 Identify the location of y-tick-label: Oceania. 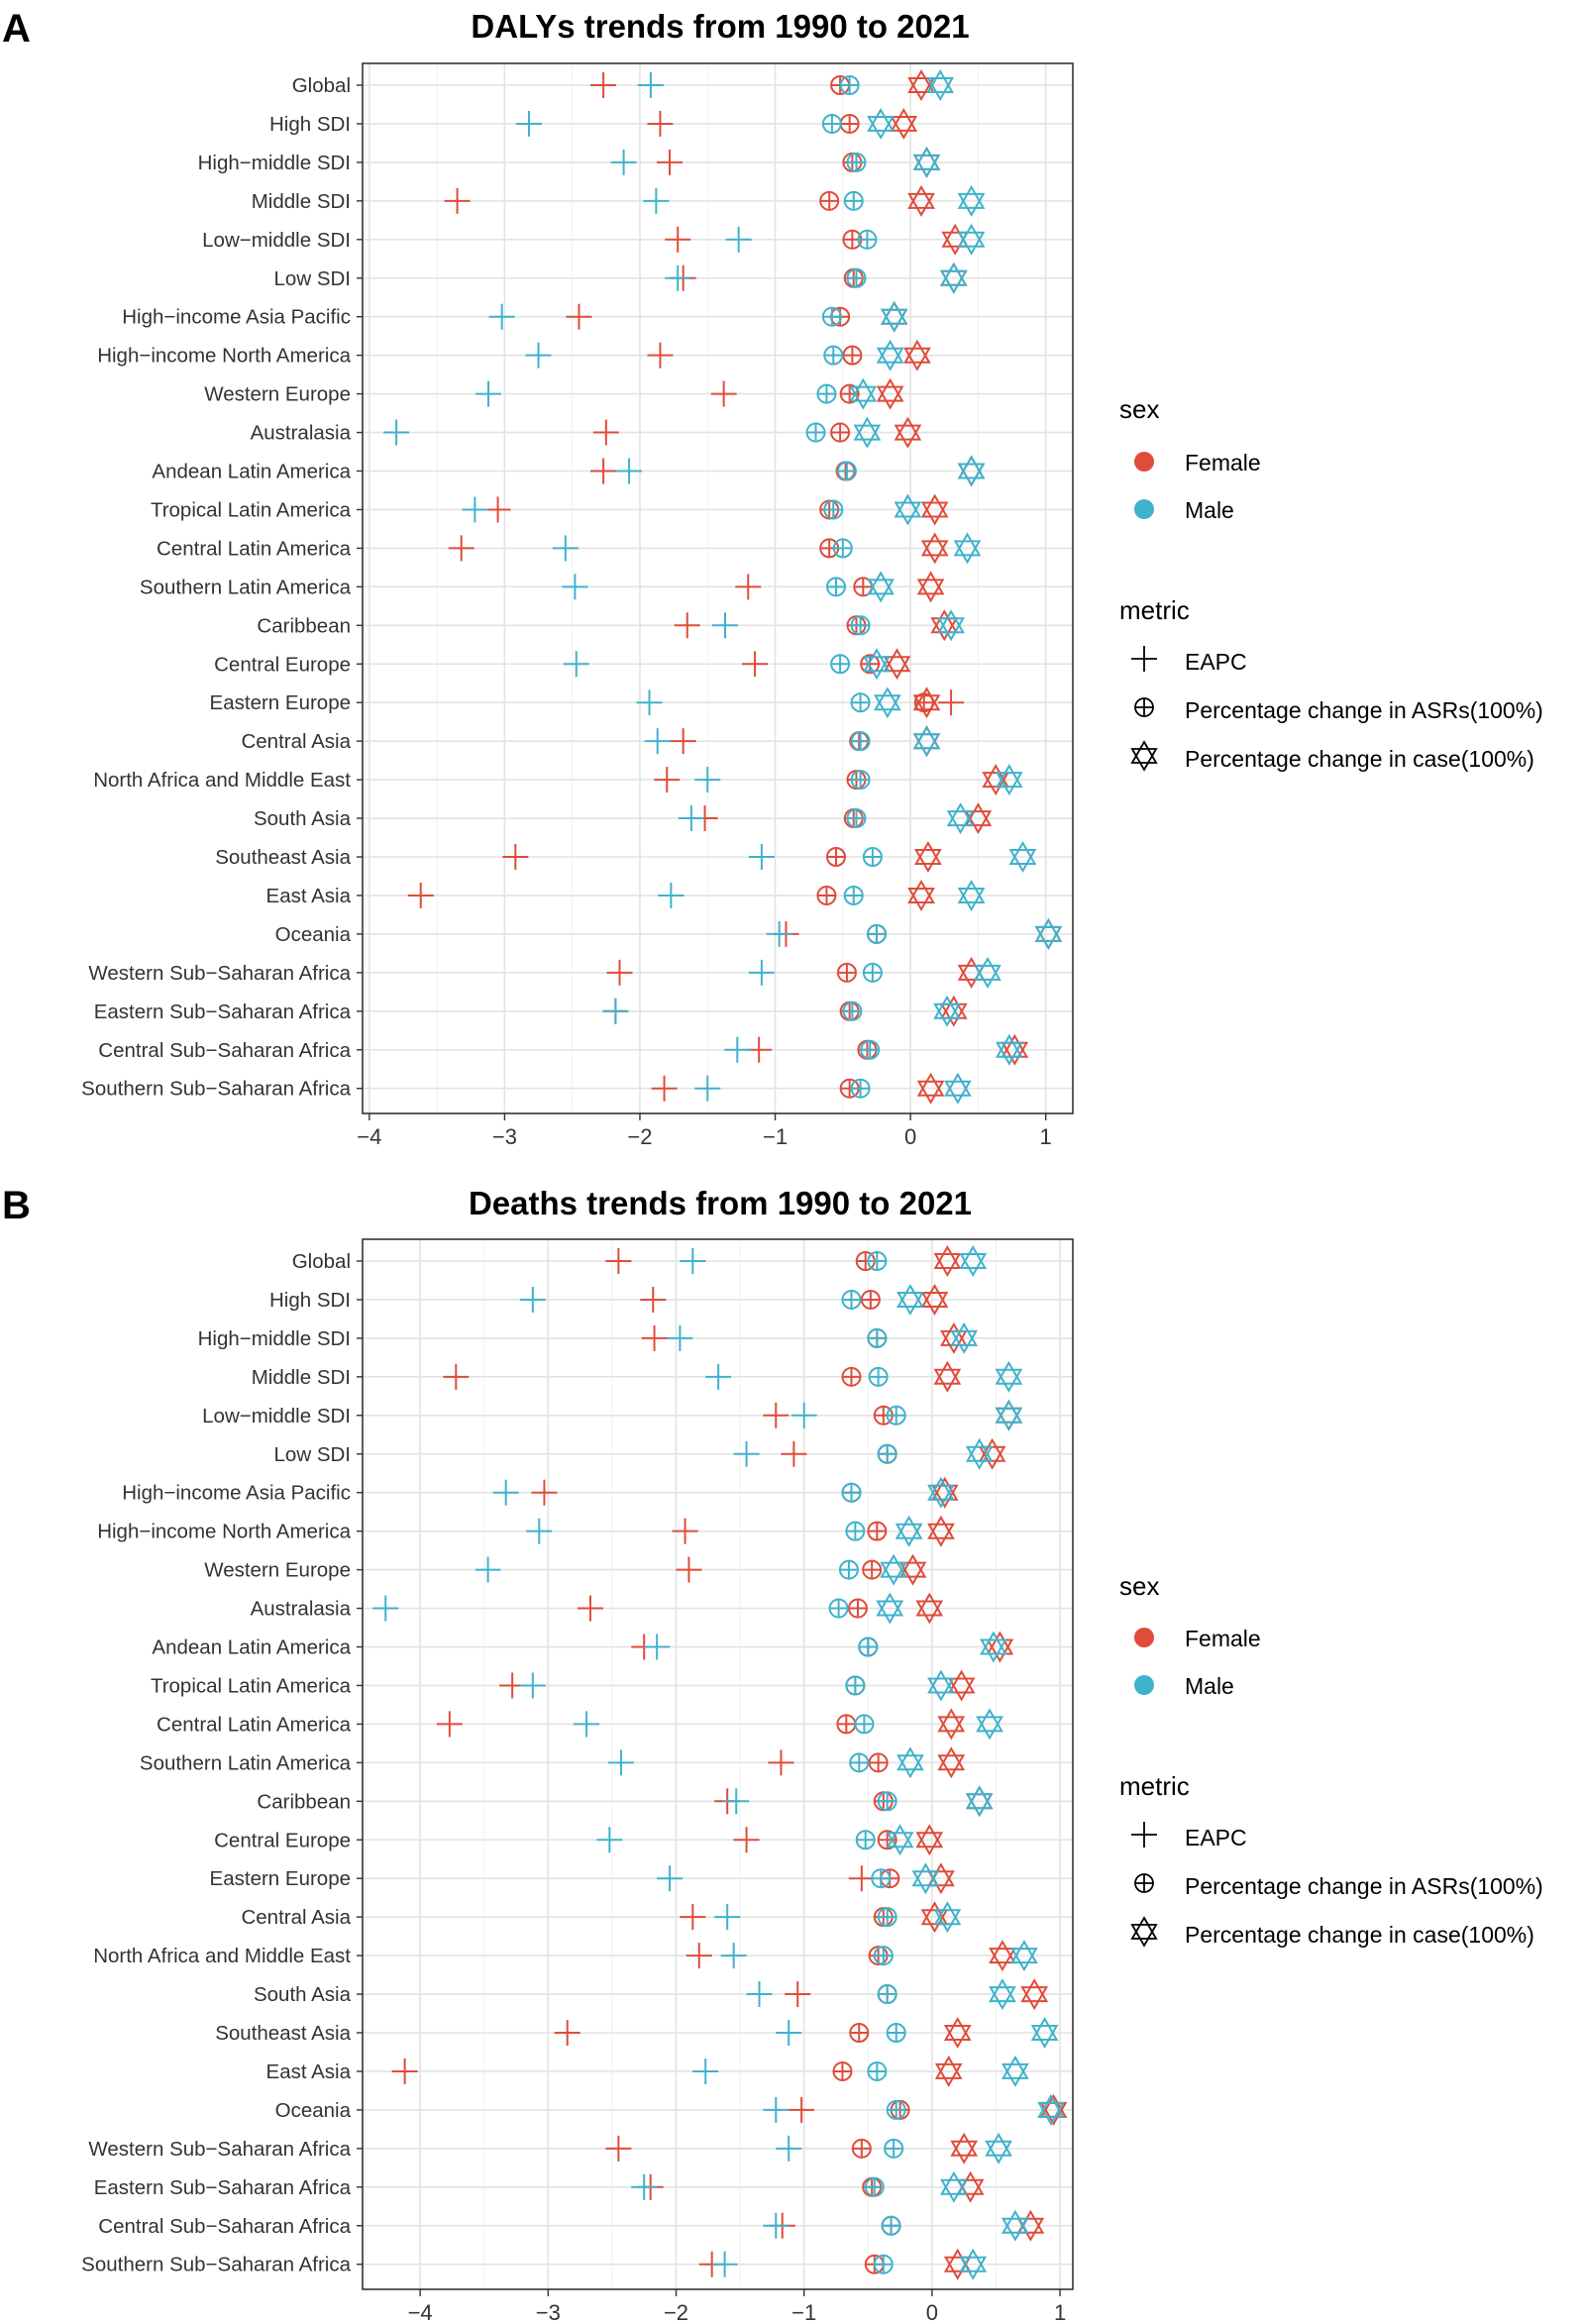
(313, 2110).